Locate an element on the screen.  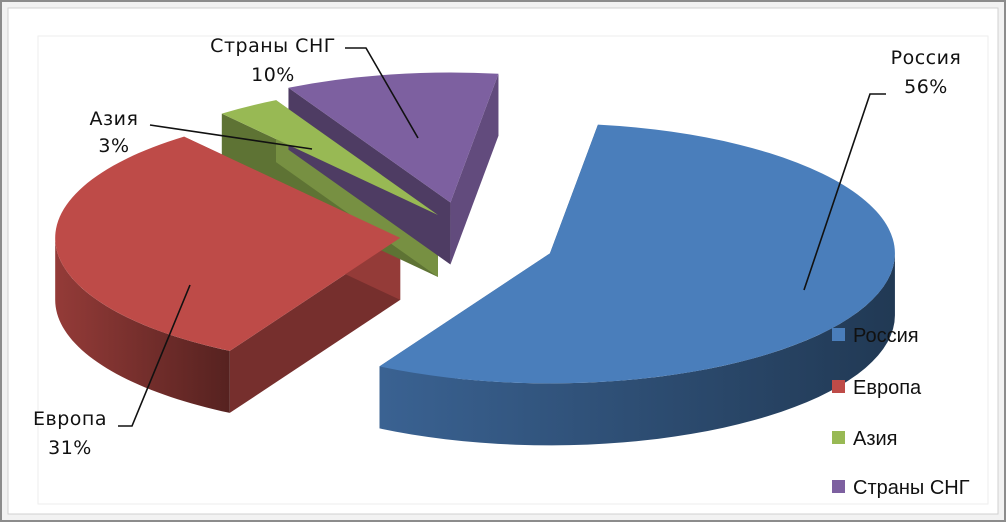
legend-swatch-europe is located at coordinates (838, 386).